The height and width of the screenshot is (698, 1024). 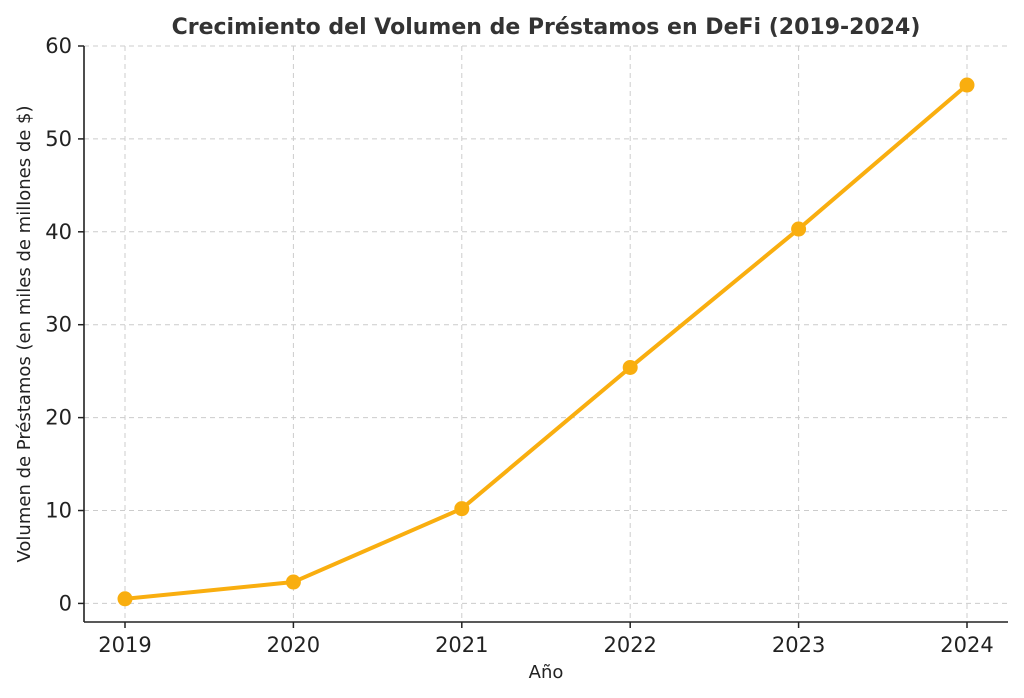 What do you see at coordinates (58, 511) in the screenshot?
I see `y-tick-label: 10` at bounding box center [58, 511].